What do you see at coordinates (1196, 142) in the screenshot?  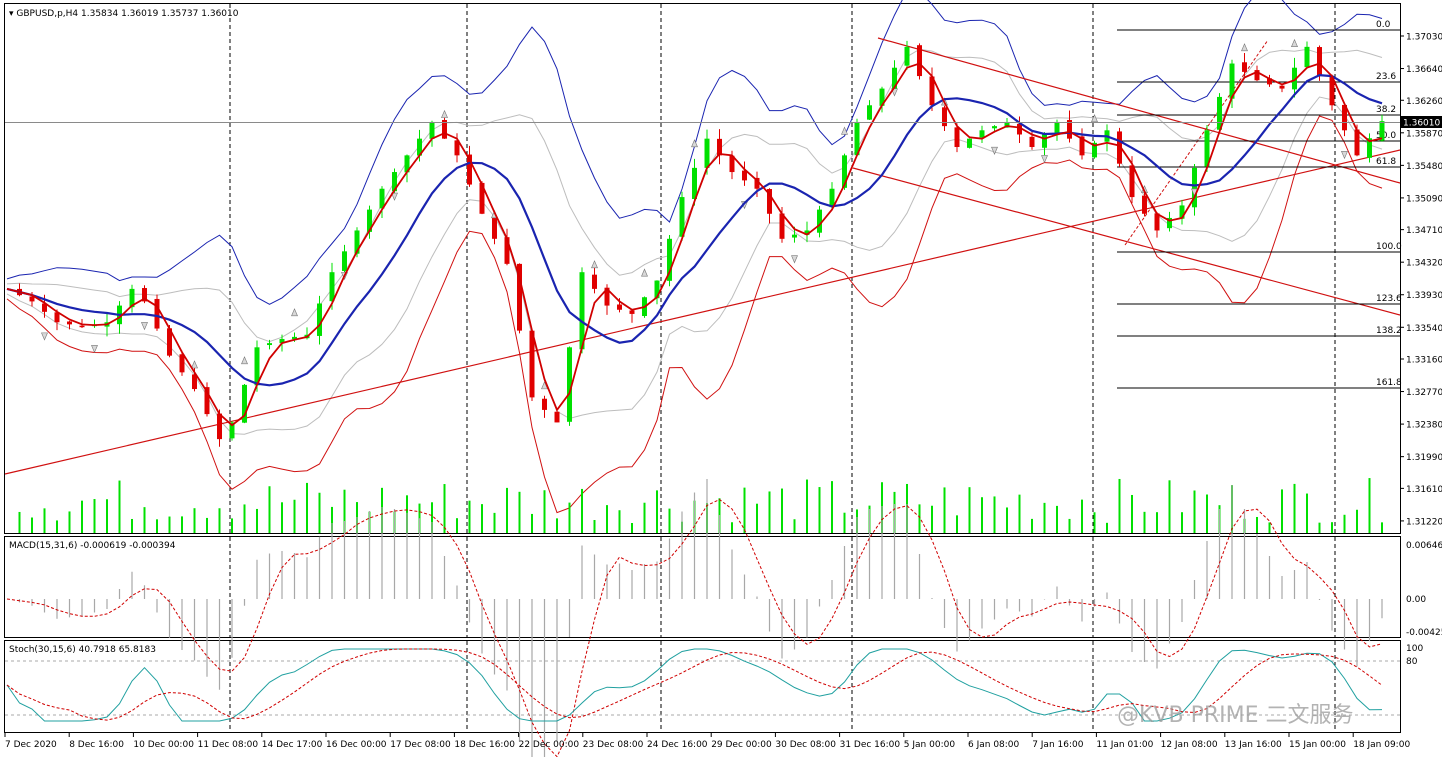 I see `fib-baseline` at bounding box center [1196, 142].